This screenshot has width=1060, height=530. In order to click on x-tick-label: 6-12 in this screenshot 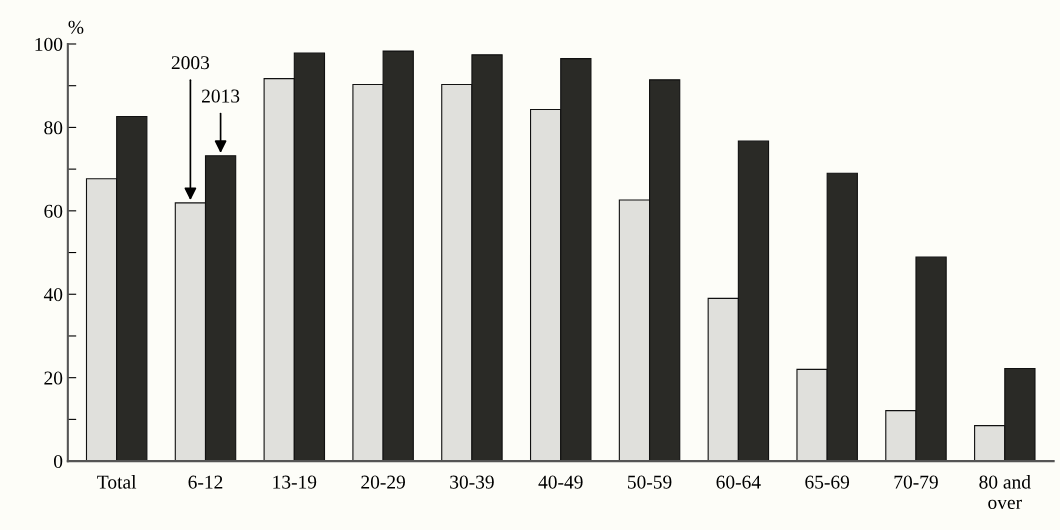, I will do `click(205, 482)`.